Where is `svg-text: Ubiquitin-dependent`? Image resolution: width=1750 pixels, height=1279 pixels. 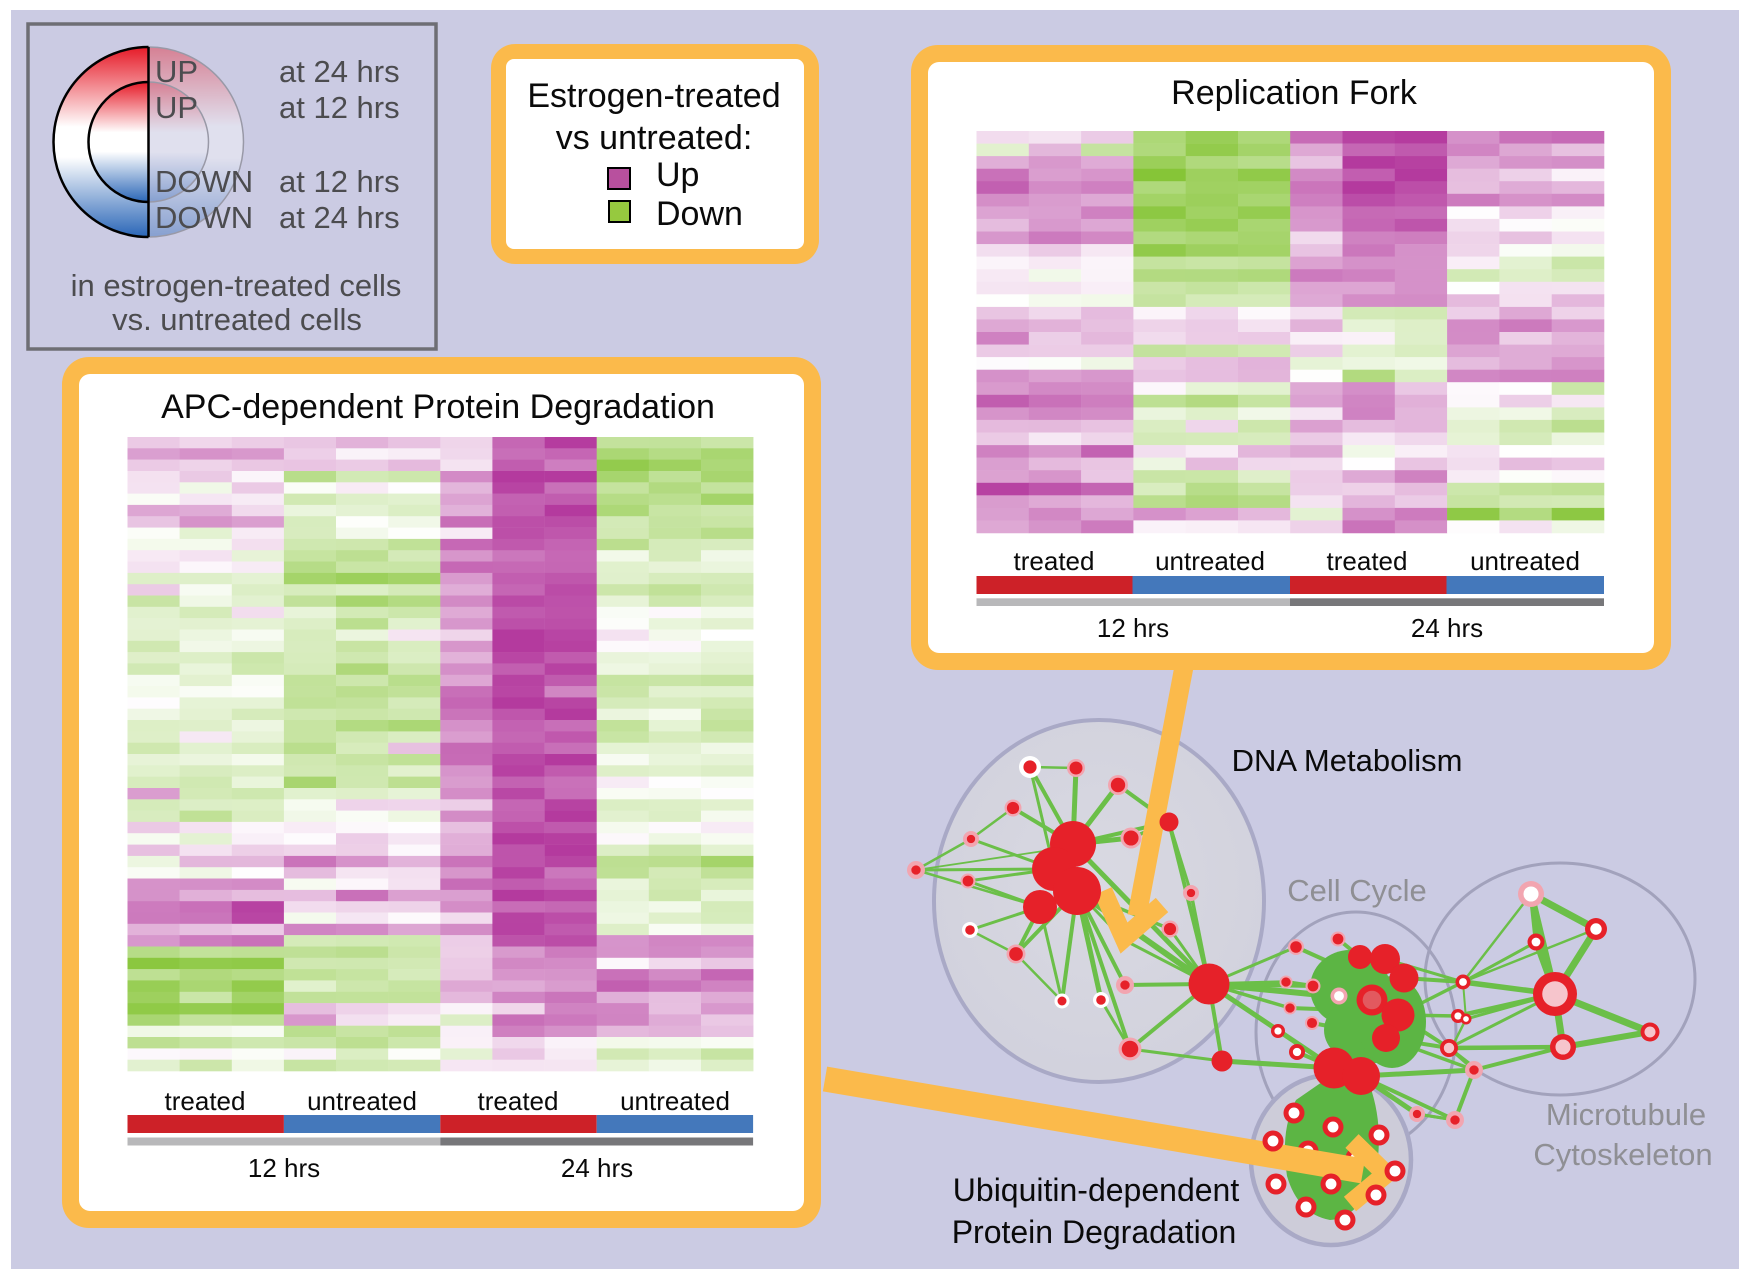 svg-text: Ubiquitin-dependent is located at coordinates (1096, 1190).